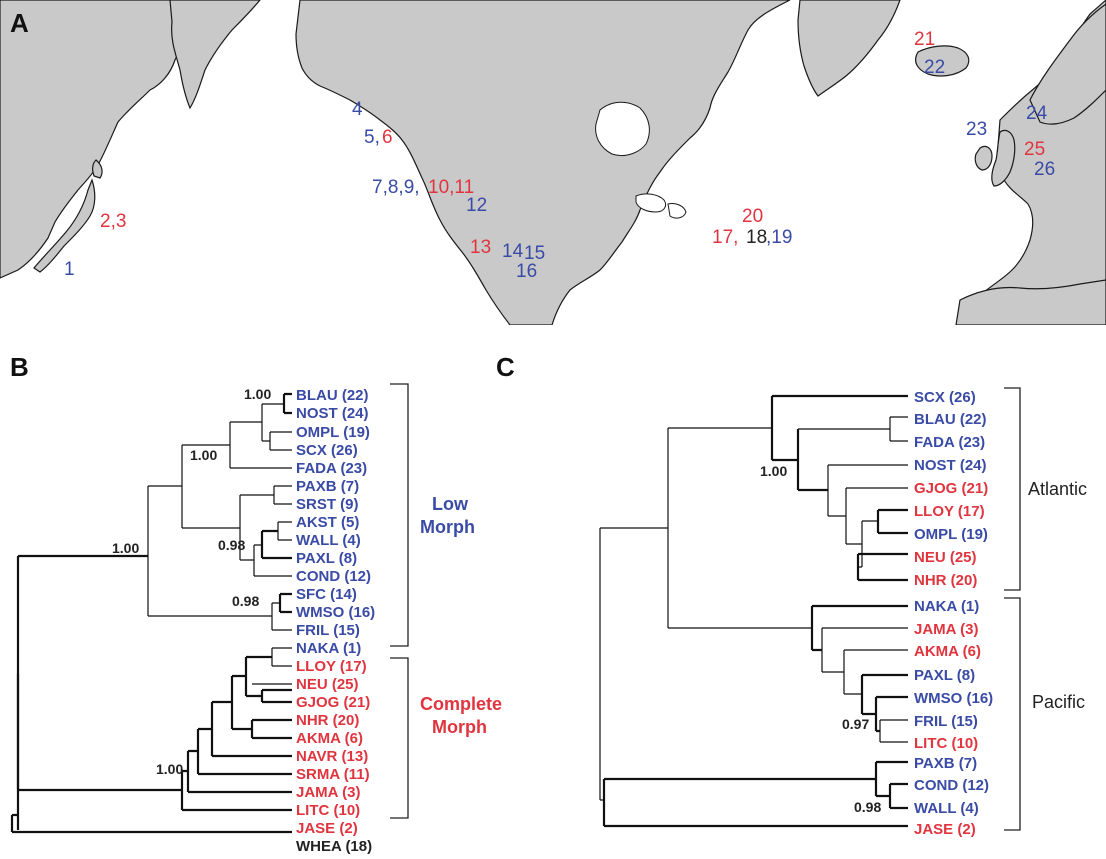  I want to click on panel-label-a: A, so click(19, 23).